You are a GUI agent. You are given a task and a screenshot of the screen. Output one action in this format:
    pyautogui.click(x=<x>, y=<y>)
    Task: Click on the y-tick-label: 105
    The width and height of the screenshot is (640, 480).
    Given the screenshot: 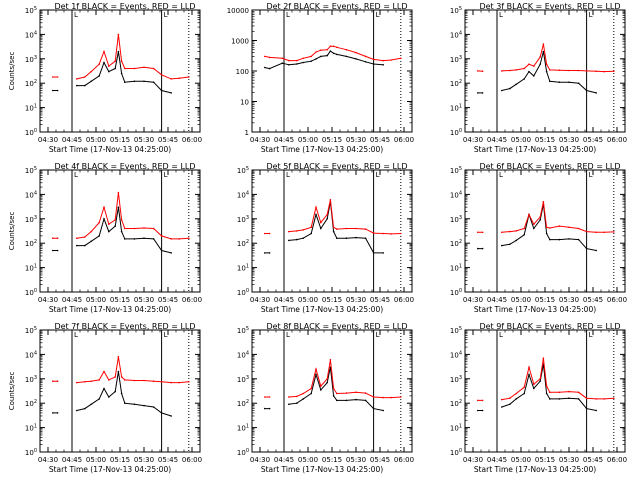 What is the action you would take?
    pyautogui.click(x=31, y=10)
    